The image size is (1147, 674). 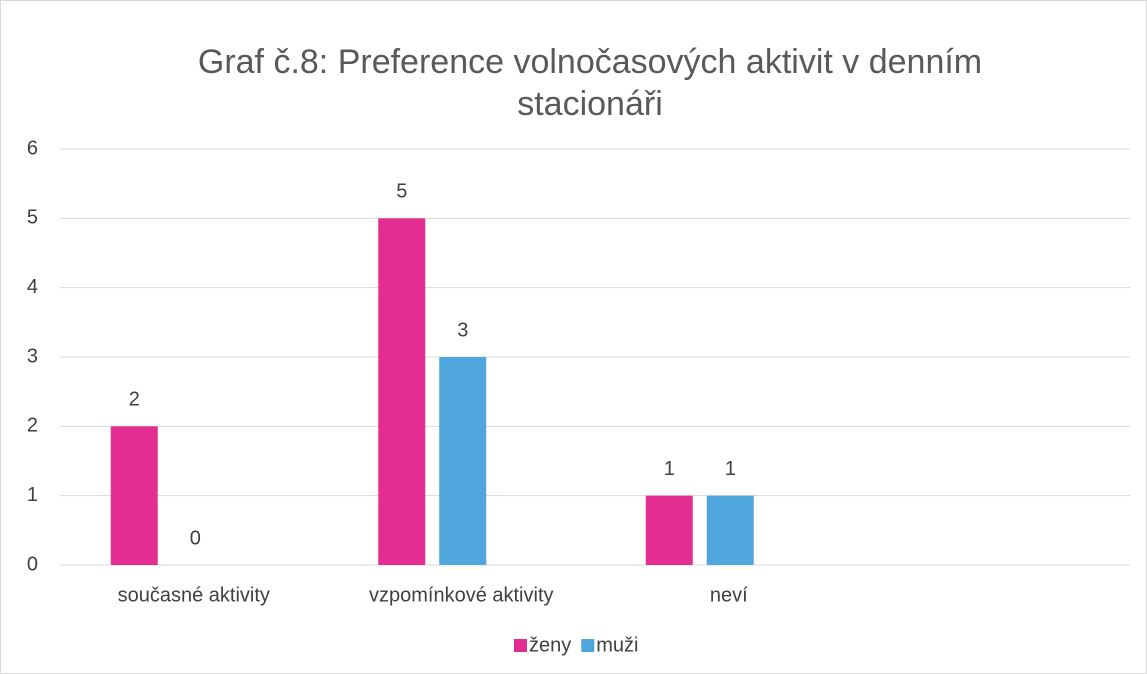 I want to click on data-label: 2, so click(x=134, y=400).